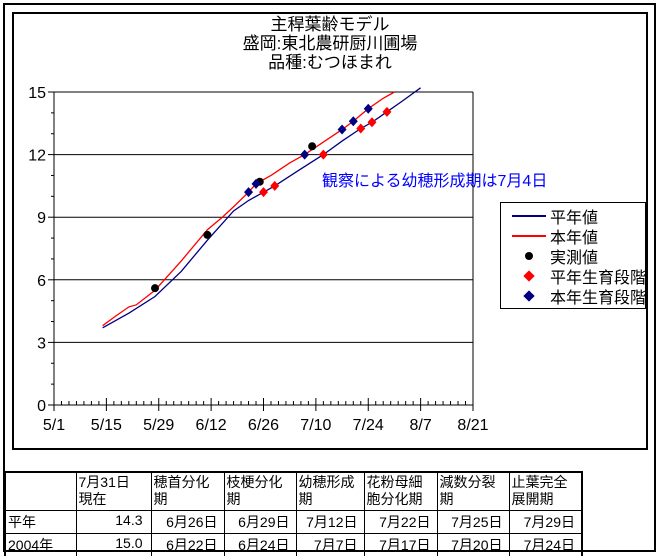 The width and height of the screenshot is (660, 556). What do you see at coordinates (330, 521) in the screenshot?
I see `table-cell: 7月12日` at bounding box center [330, 521].